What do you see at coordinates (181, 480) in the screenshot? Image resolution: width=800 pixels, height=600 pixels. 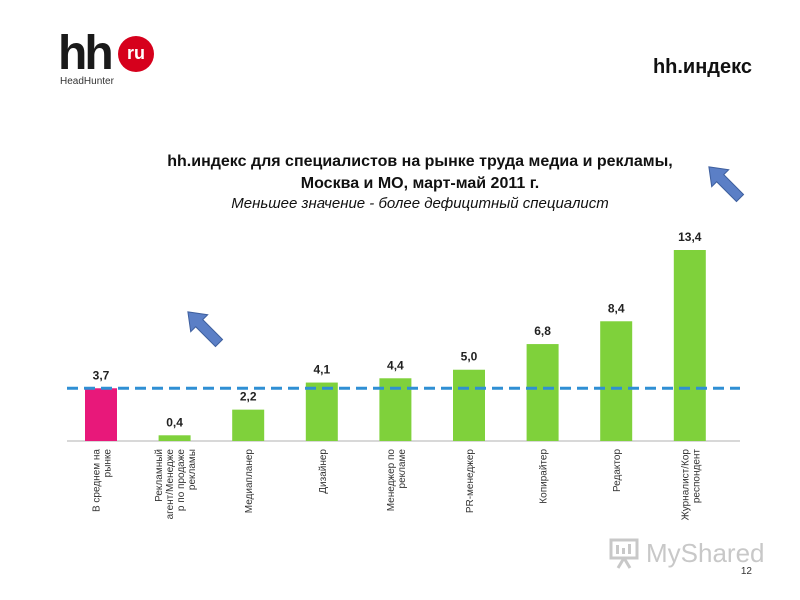 I see `category-label-line: р по продаже` at bounding box center [181, 480].